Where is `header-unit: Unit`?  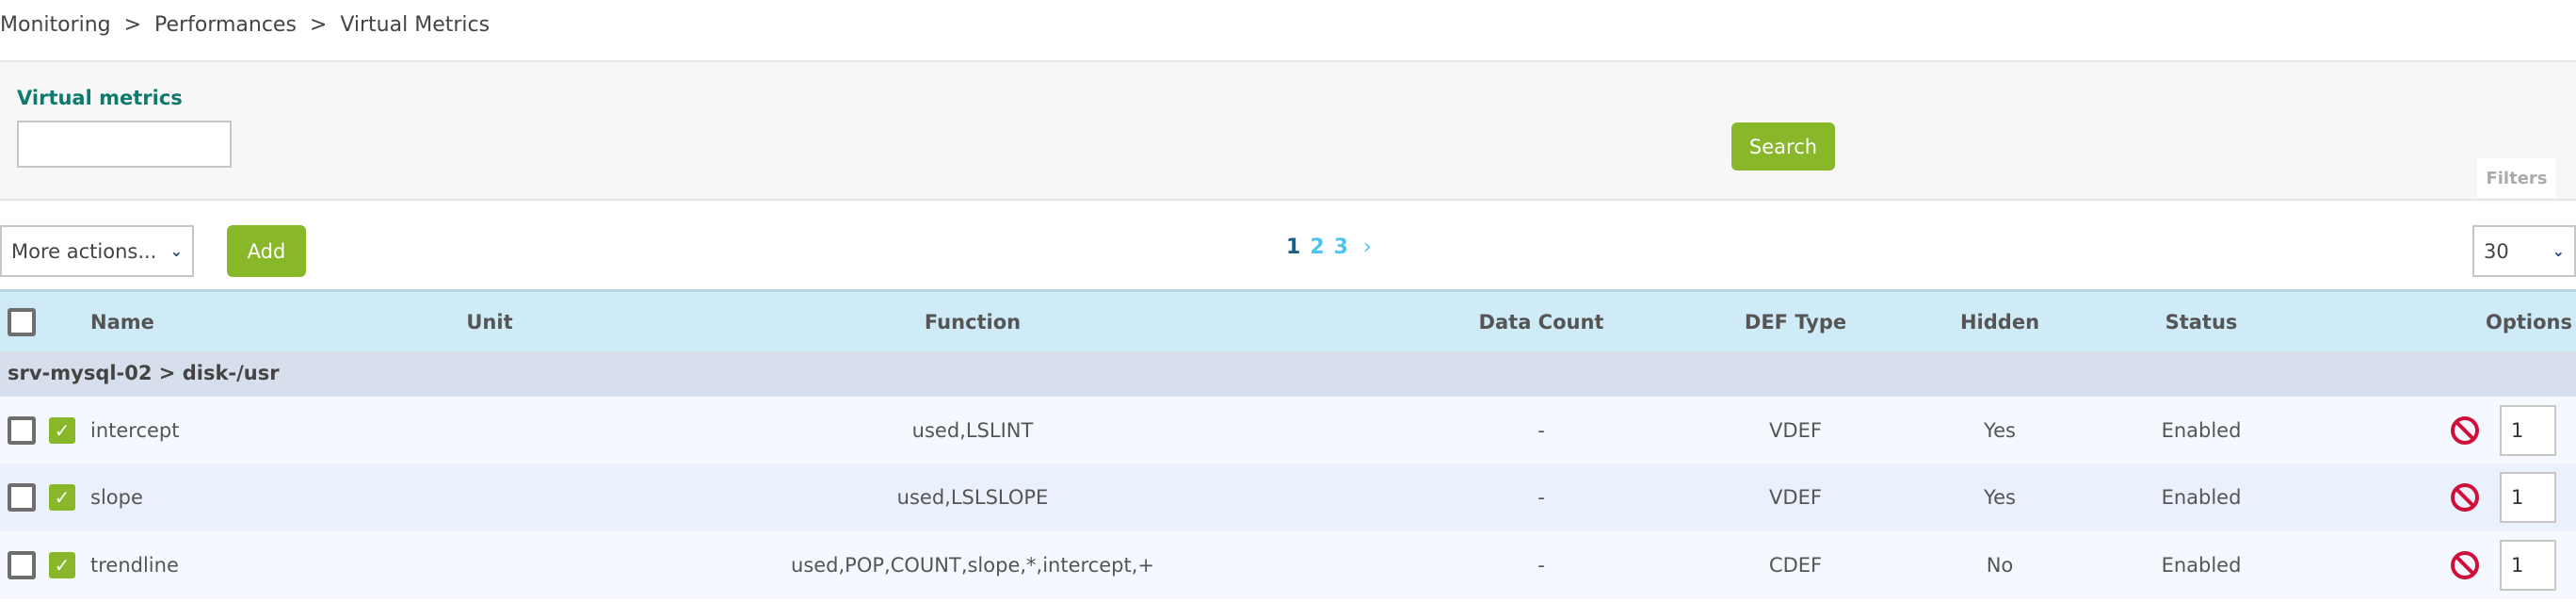
header-unit: Unit is located at coordinates (489, 322).